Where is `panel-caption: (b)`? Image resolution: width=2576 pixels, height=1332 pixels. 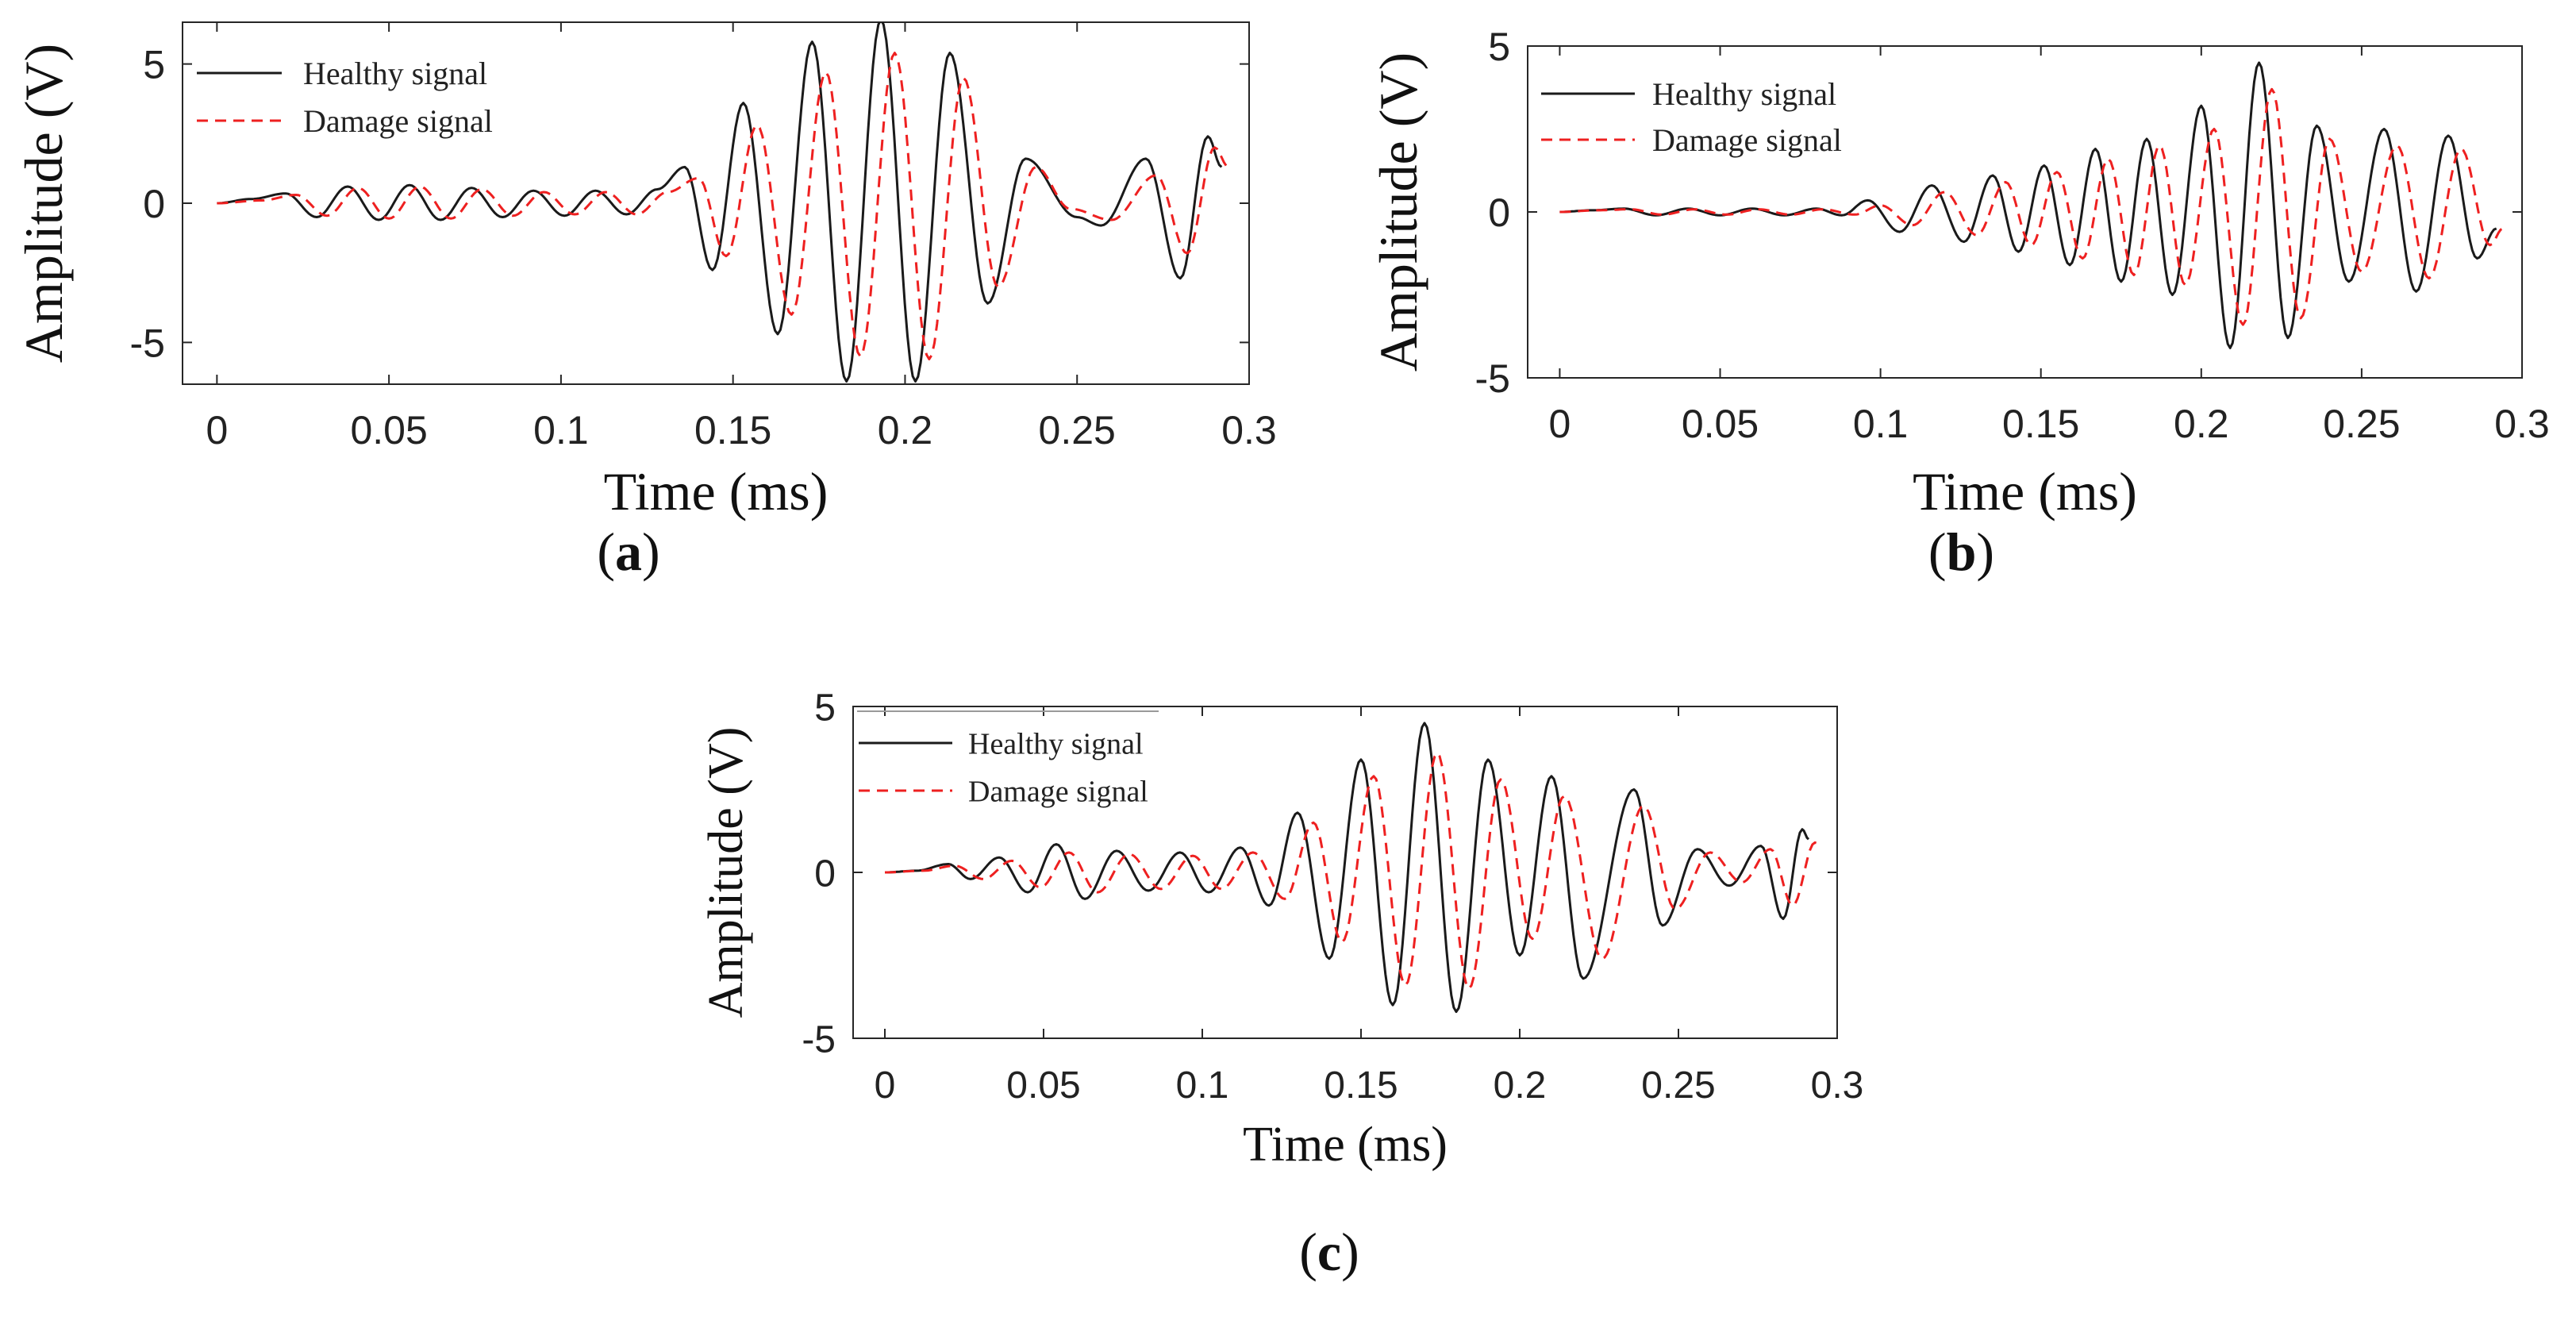
panel-caption: (b) is located at coordinates (1961, 552).